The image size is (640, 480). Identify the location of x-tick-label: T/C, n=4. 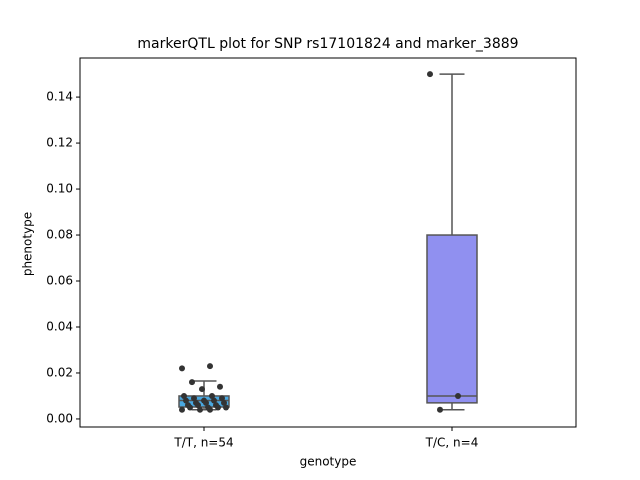
(452, 443).